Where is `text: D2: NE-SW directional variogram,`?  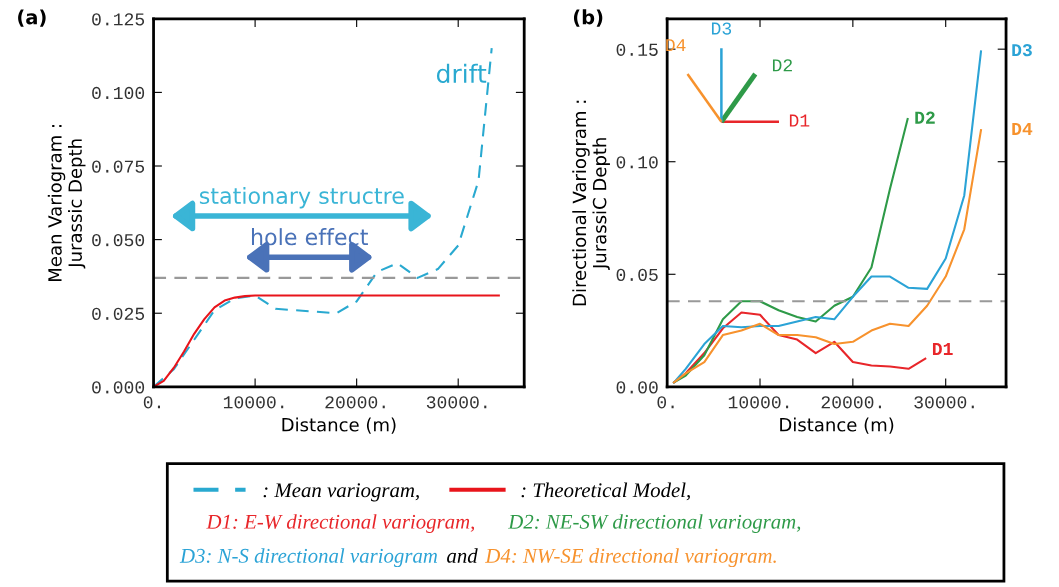 text: D2: NE-SW directional variogram, is located at coordinates (654, 524).